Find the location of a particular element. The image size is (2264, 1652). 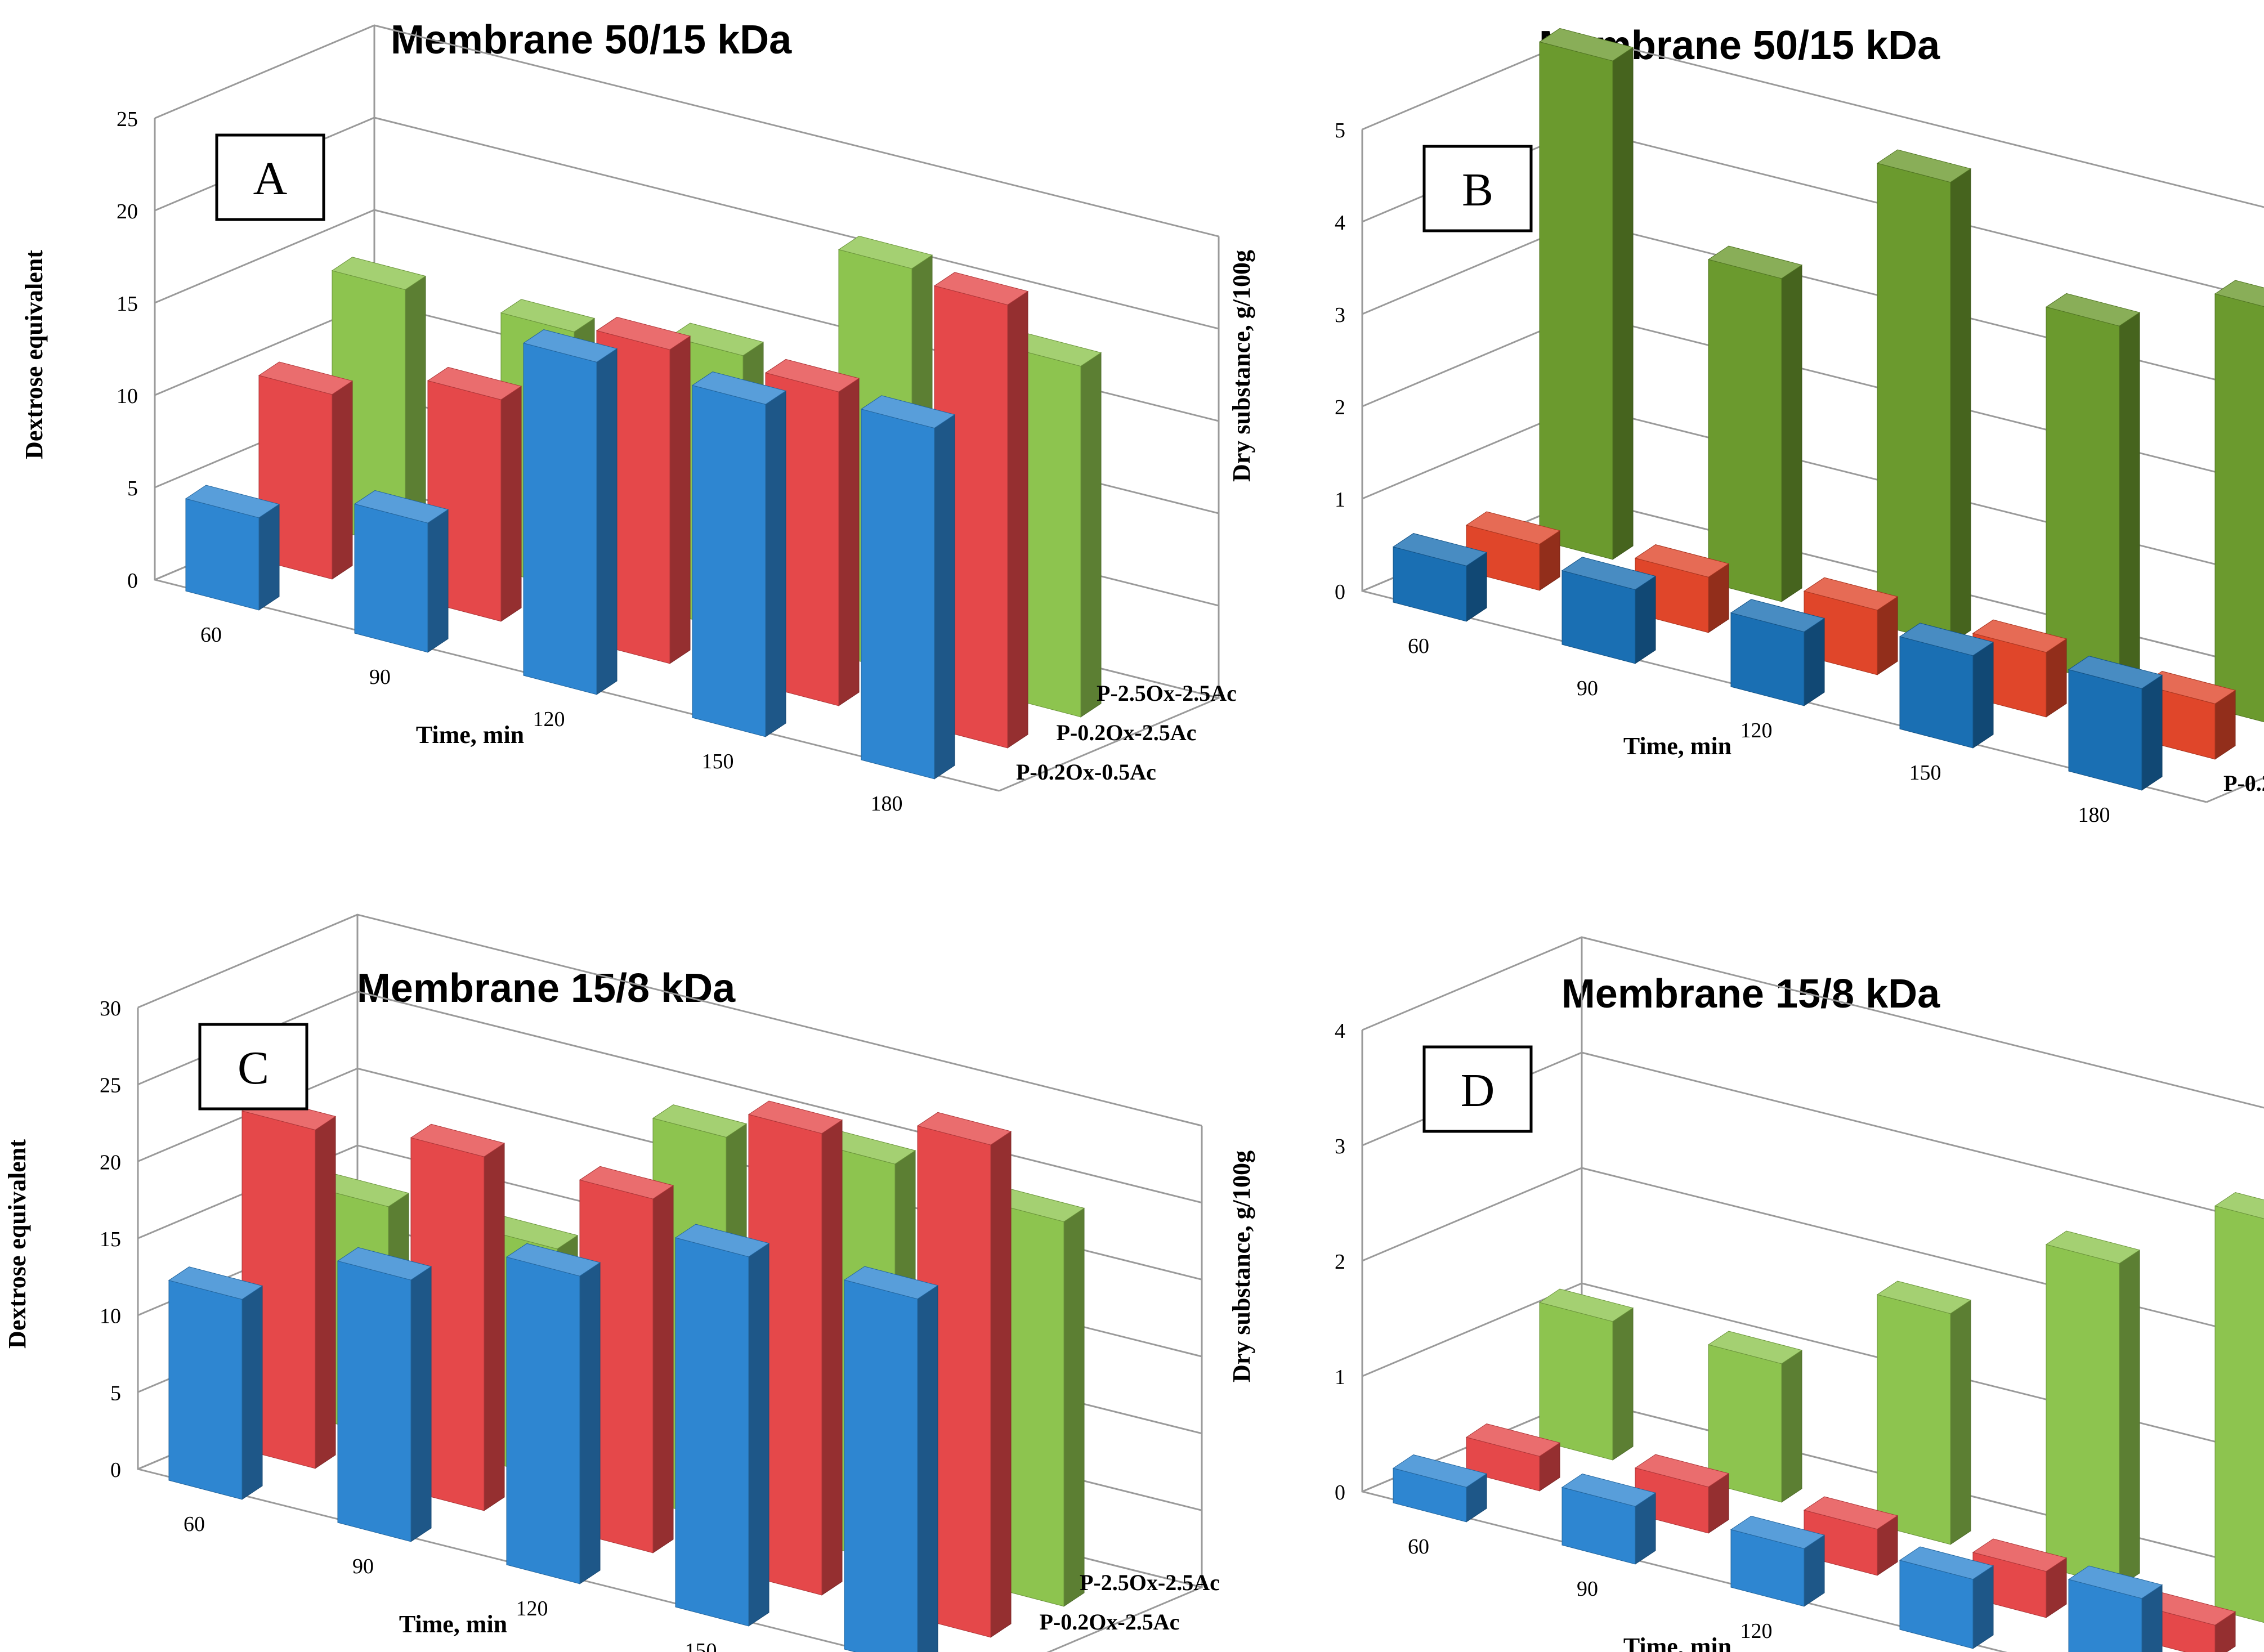

y-tick-label: 25 is located at coordinates (110, 1086).